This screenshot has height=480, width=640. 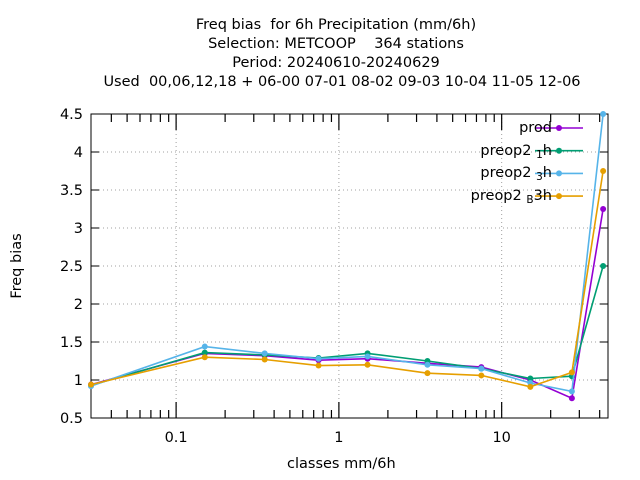 I want to click on y-axis-label: Freq bias, so click(x=17, y=266).